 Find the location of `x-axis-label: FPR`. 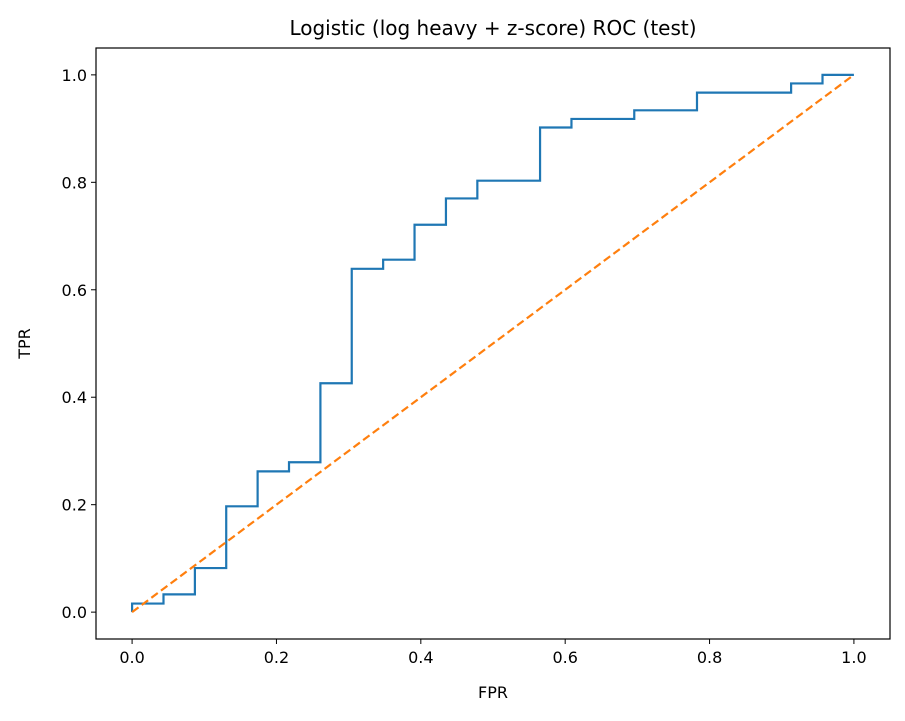

x-axis-label: FPR is located at coordinates (493, 692).